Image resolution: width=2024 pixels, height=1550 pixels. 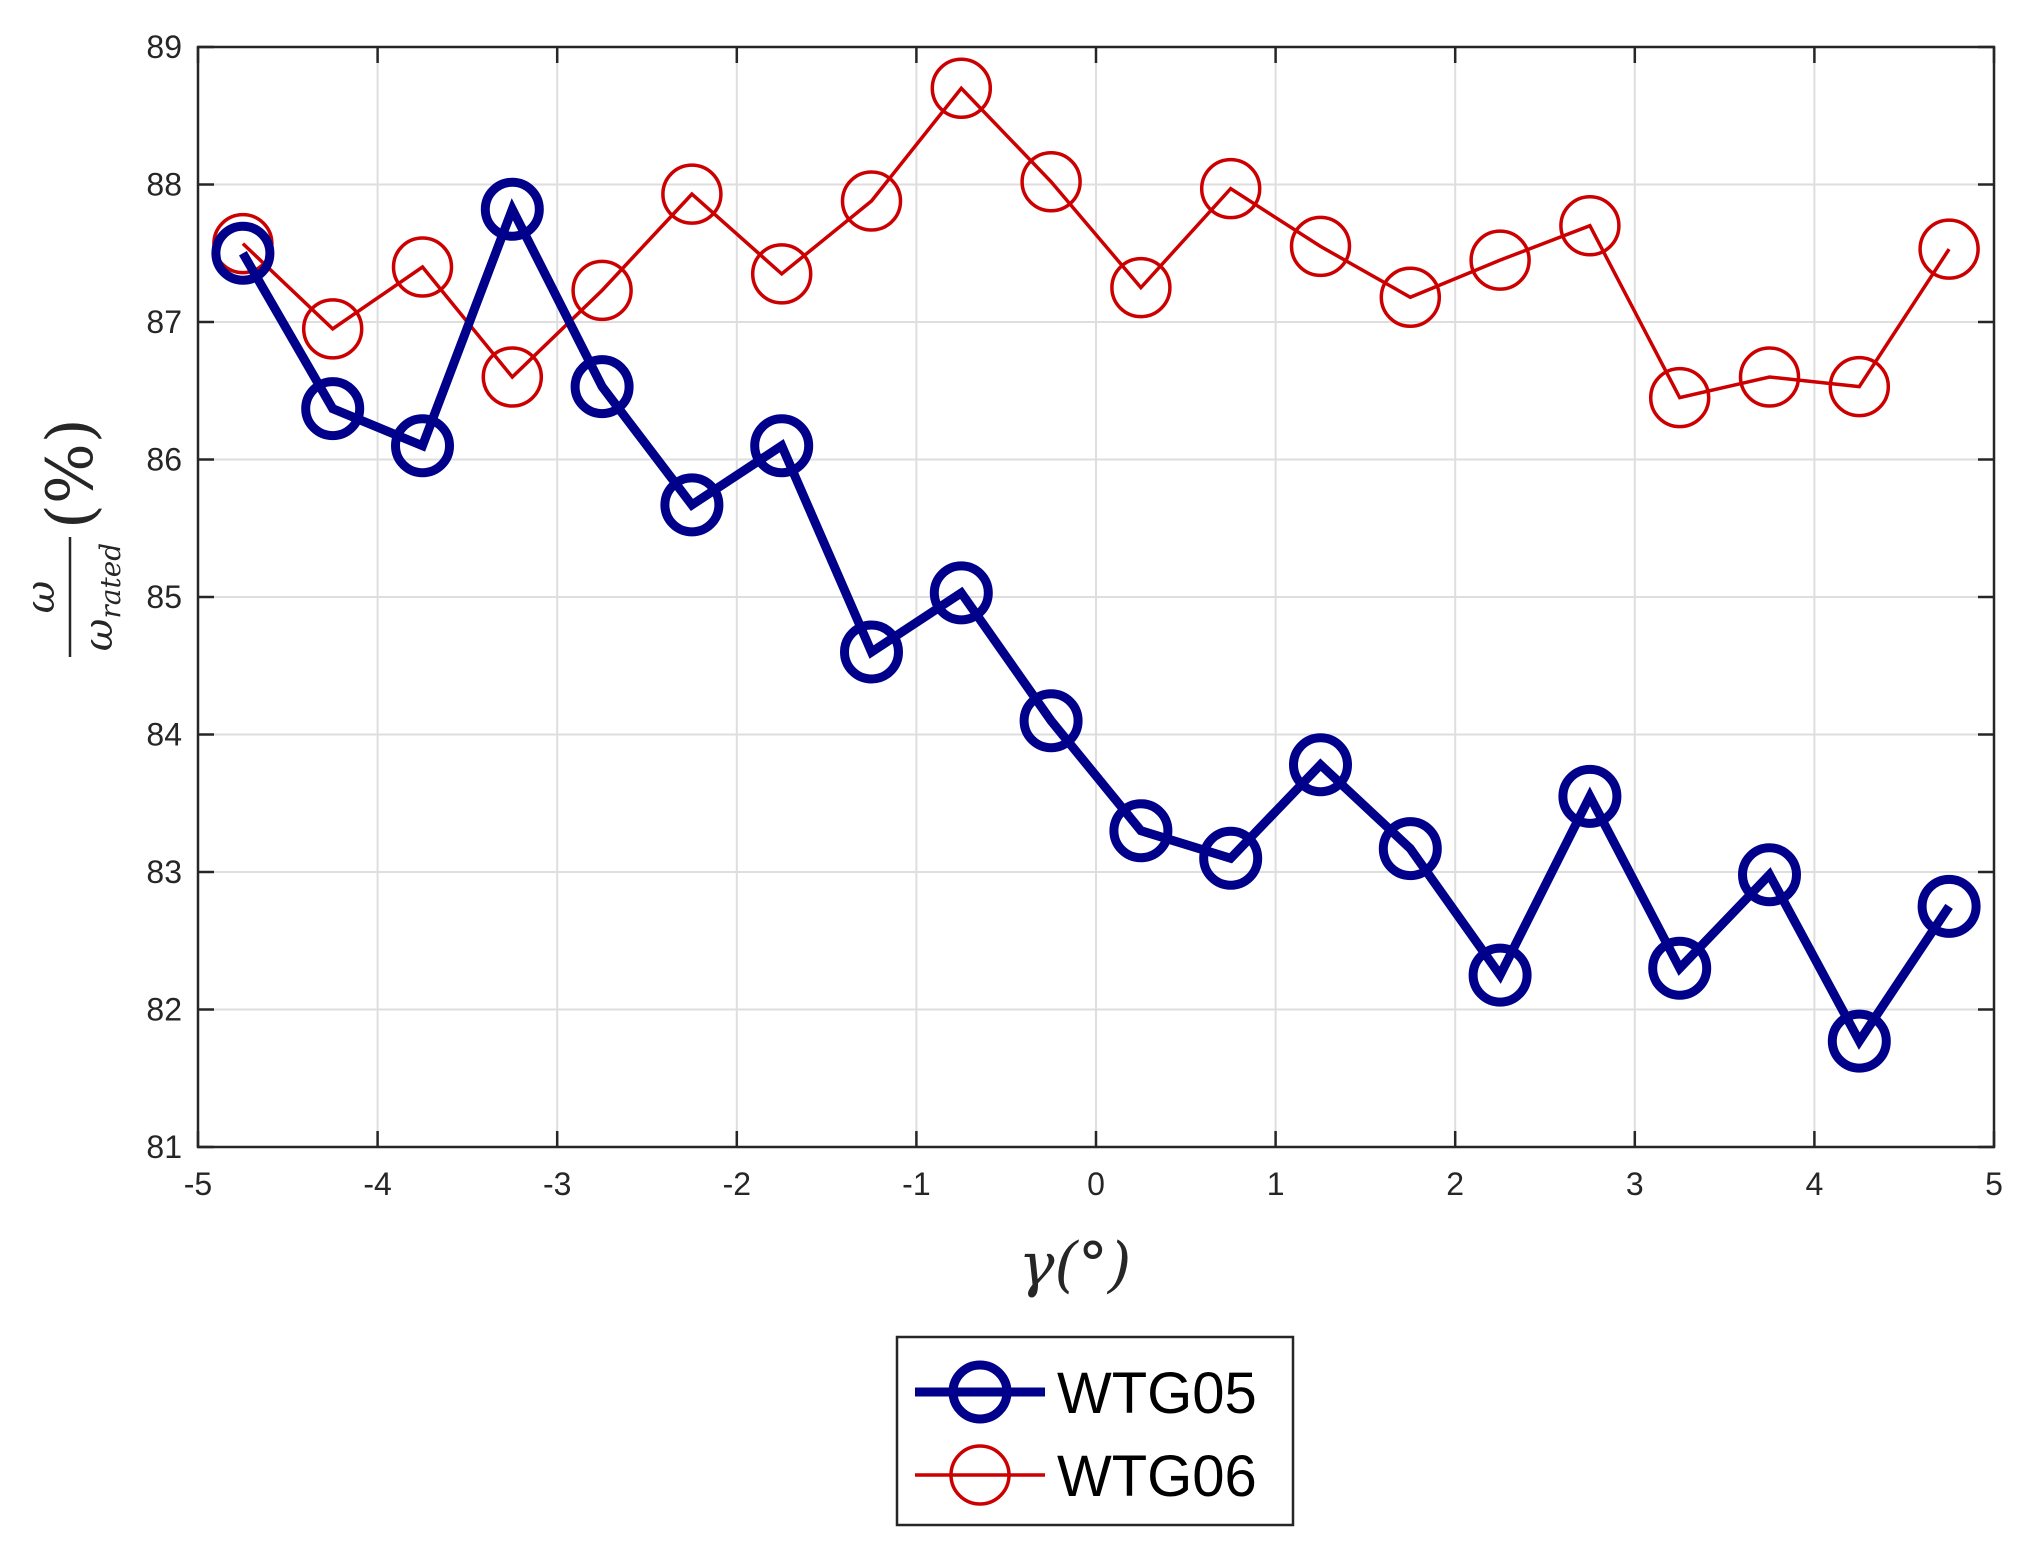 What do you see at coordinates (1276, 1184) in the screenshot?
I see `x-tick-label: 1` at bounding box center [1276, 1184].